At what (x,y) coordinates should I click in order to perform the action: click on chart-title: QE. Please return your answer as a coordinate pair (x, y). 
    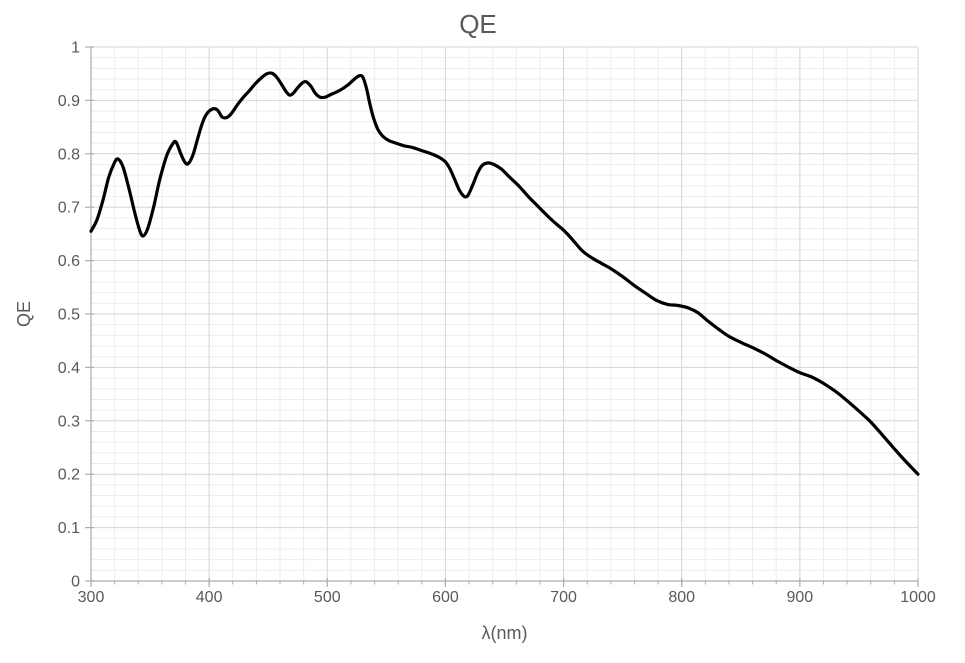
    Looking at the image, I should click on (478, 24).